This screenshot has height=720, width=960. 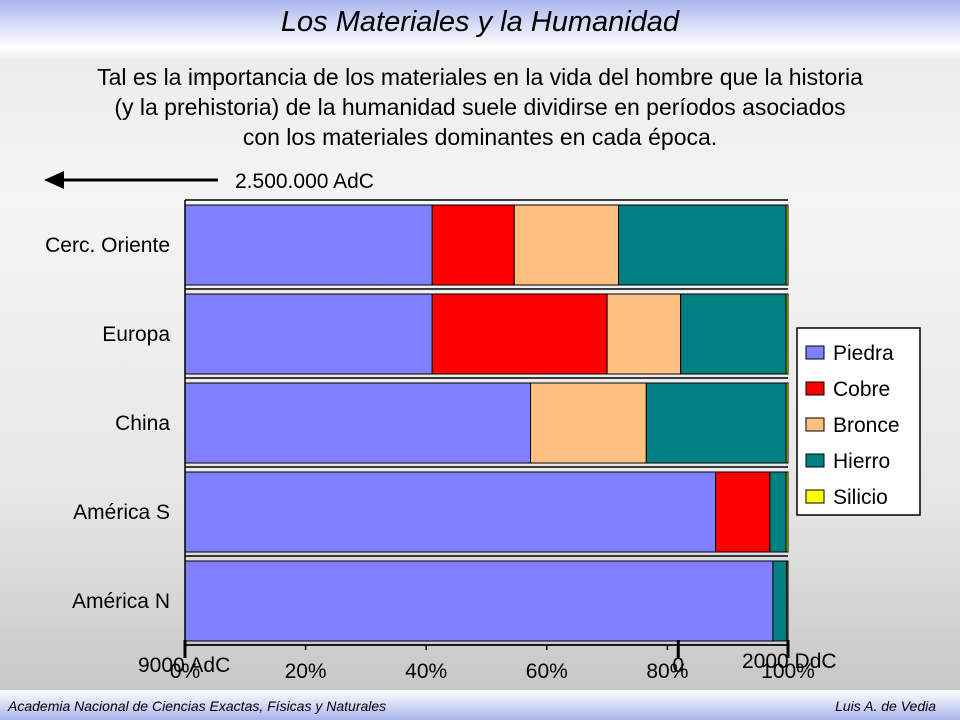 I want to click on top-arrow-label: 2.500.000 AdC, so click(x=304, y=181).